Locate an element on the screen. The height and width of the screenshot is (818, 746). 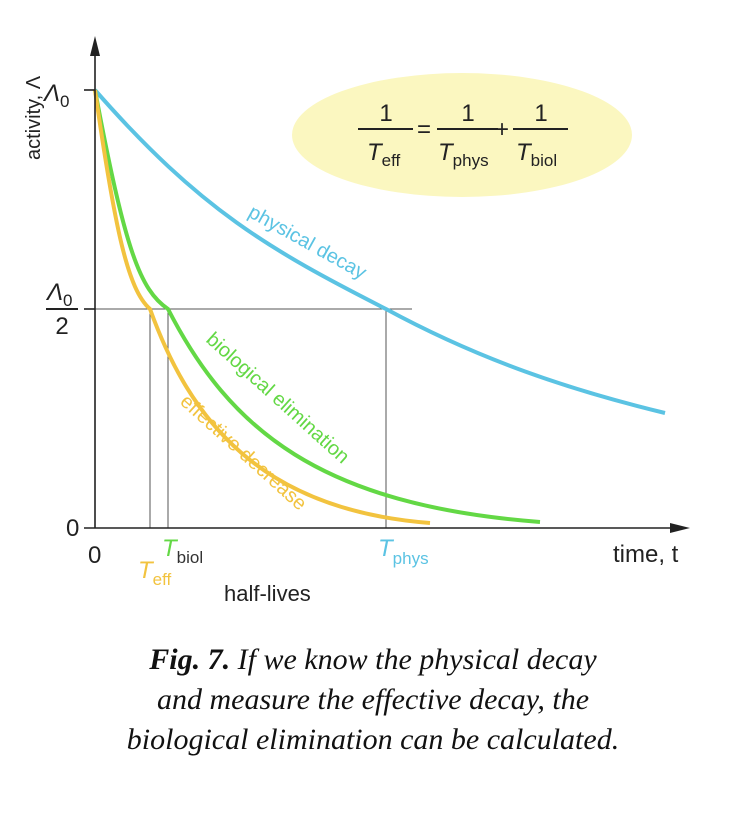
y-tick-label-half: Λ0 2 is located at coordinates (61, 309).